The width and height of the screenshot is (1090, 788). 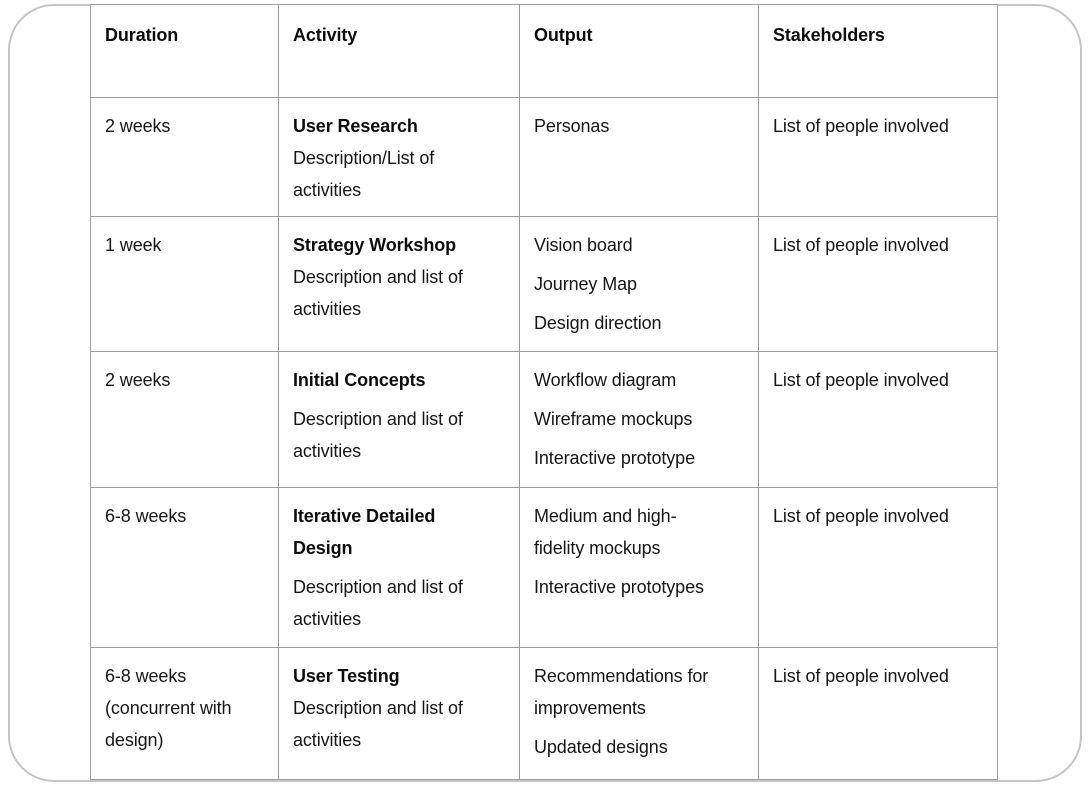 What do you see at coordinates (639, 126) in the screenshot?
I see `cell-text: Personas` at bounding box center [639, 126].